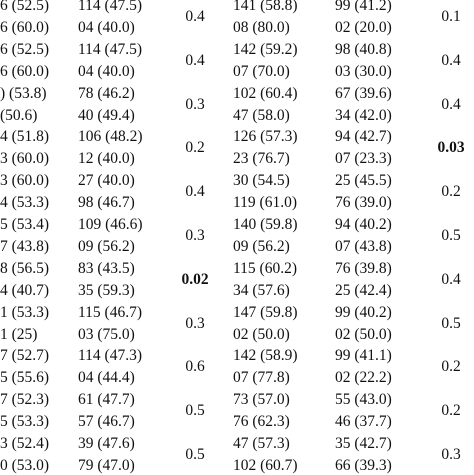  What do you see at coordinates (195, 367) in the screenshot?
I see `p-value-a-cell: 0.6` at bounding box center [195, 367].